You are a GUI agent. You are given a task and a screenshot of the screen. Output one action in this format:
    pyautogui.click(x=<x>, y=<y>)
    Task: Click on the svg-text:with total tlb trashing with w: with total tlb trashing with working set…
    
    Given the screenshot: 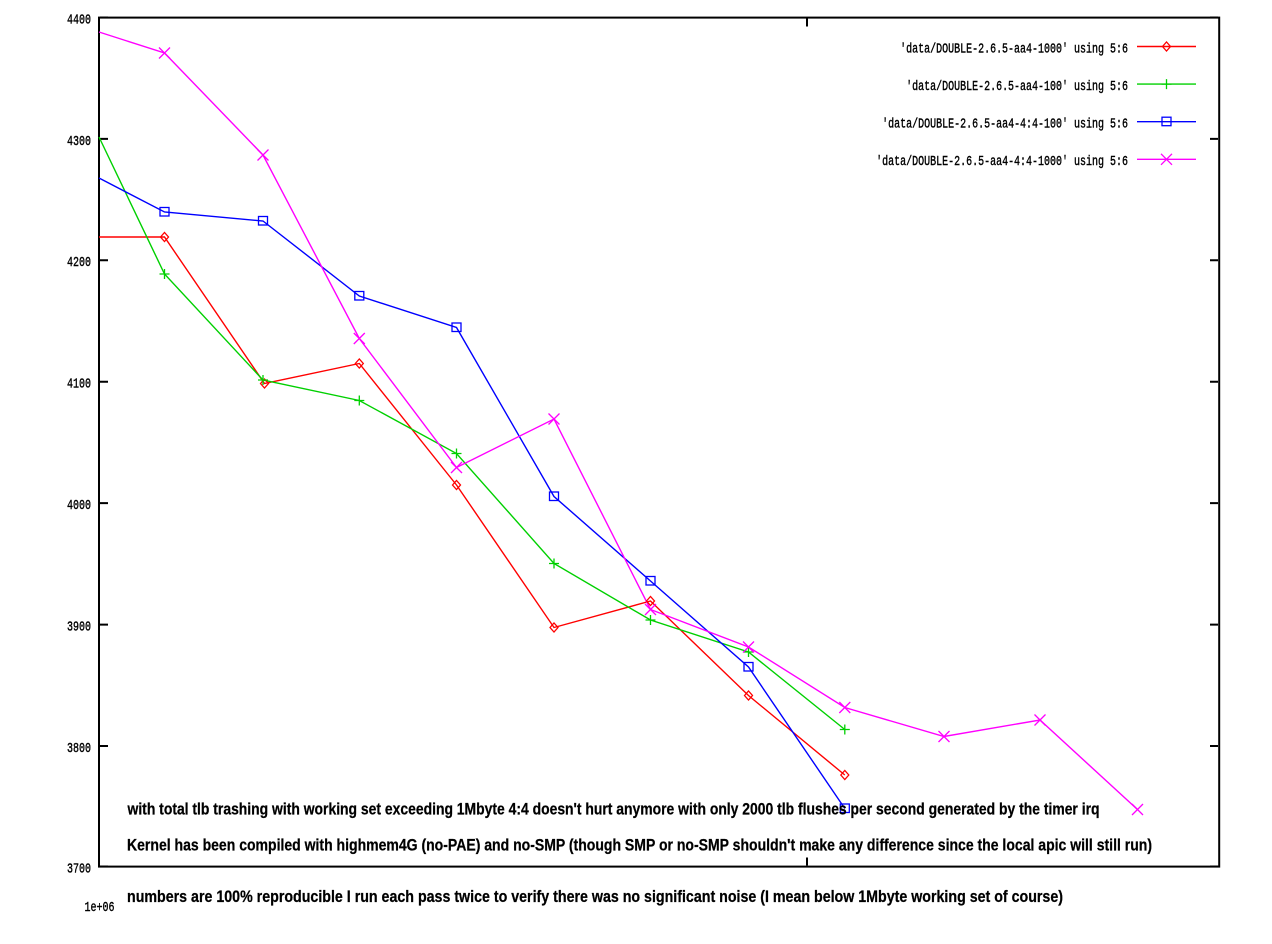 What is the action you would take?
    pyautogui.click(x=613, y=810)
    